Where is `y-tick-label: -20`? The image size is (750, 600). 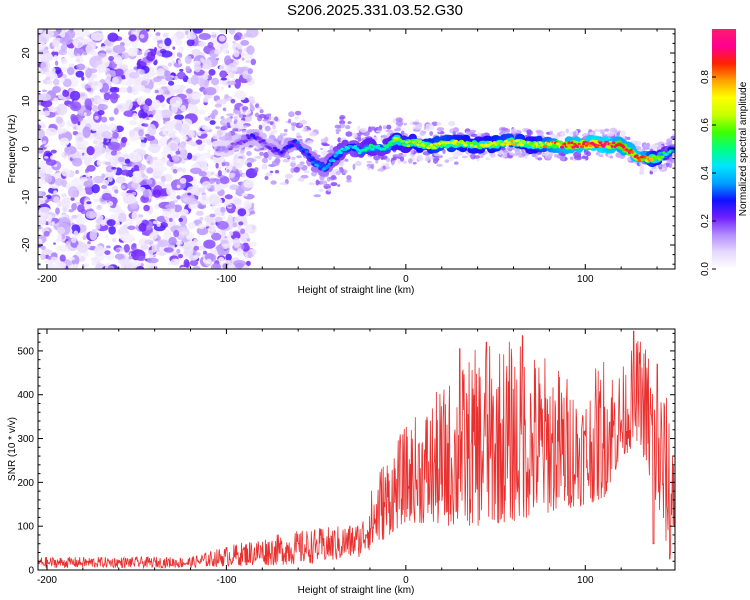
y-tick-label: -20 is located at coordinates (26, 244).